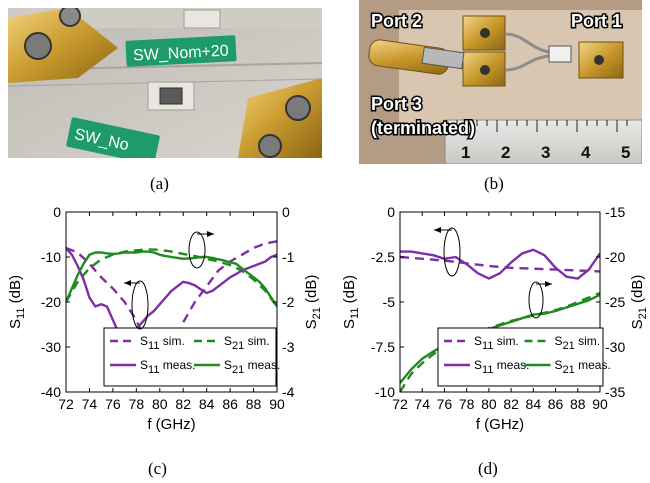 This screenshot has width=650, height=483. What do you see at coordinates (385, 392) in the screenshot?
I see `chart-d-ytick-left-label--10: -10` at bounding box center [385, 392].